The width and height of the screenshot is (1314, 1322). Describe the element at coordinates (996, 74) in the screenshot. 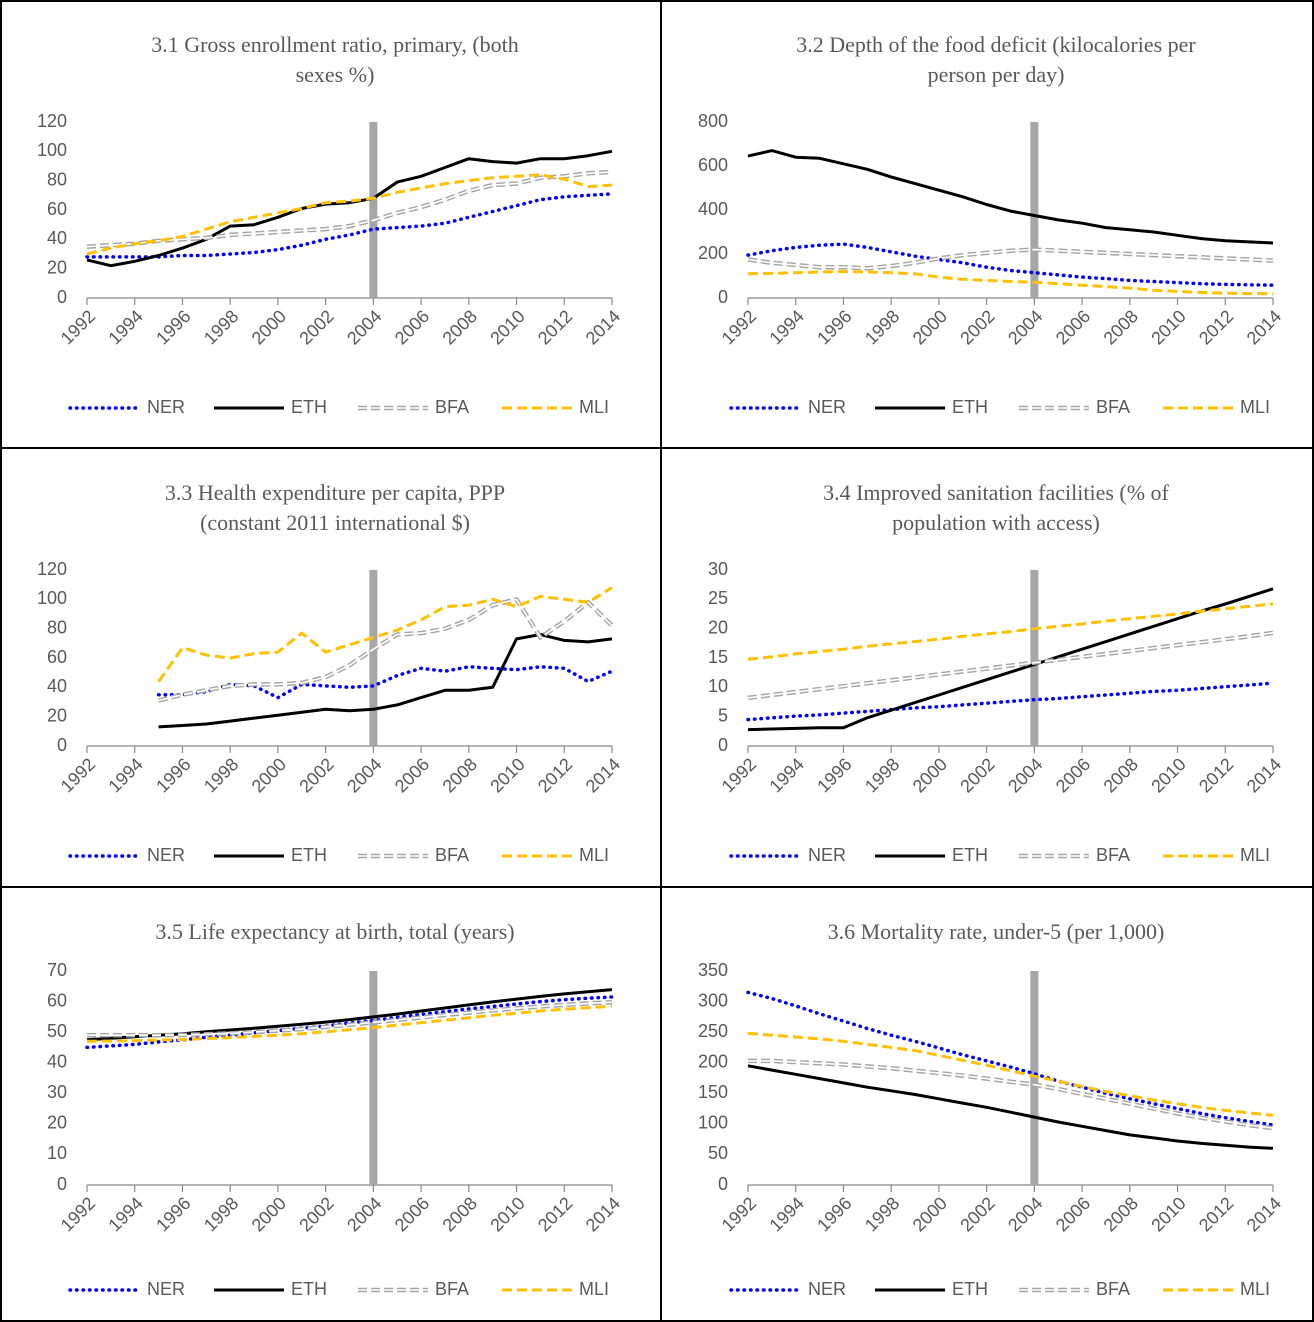

I see `chart-title: person per day)` at that location.